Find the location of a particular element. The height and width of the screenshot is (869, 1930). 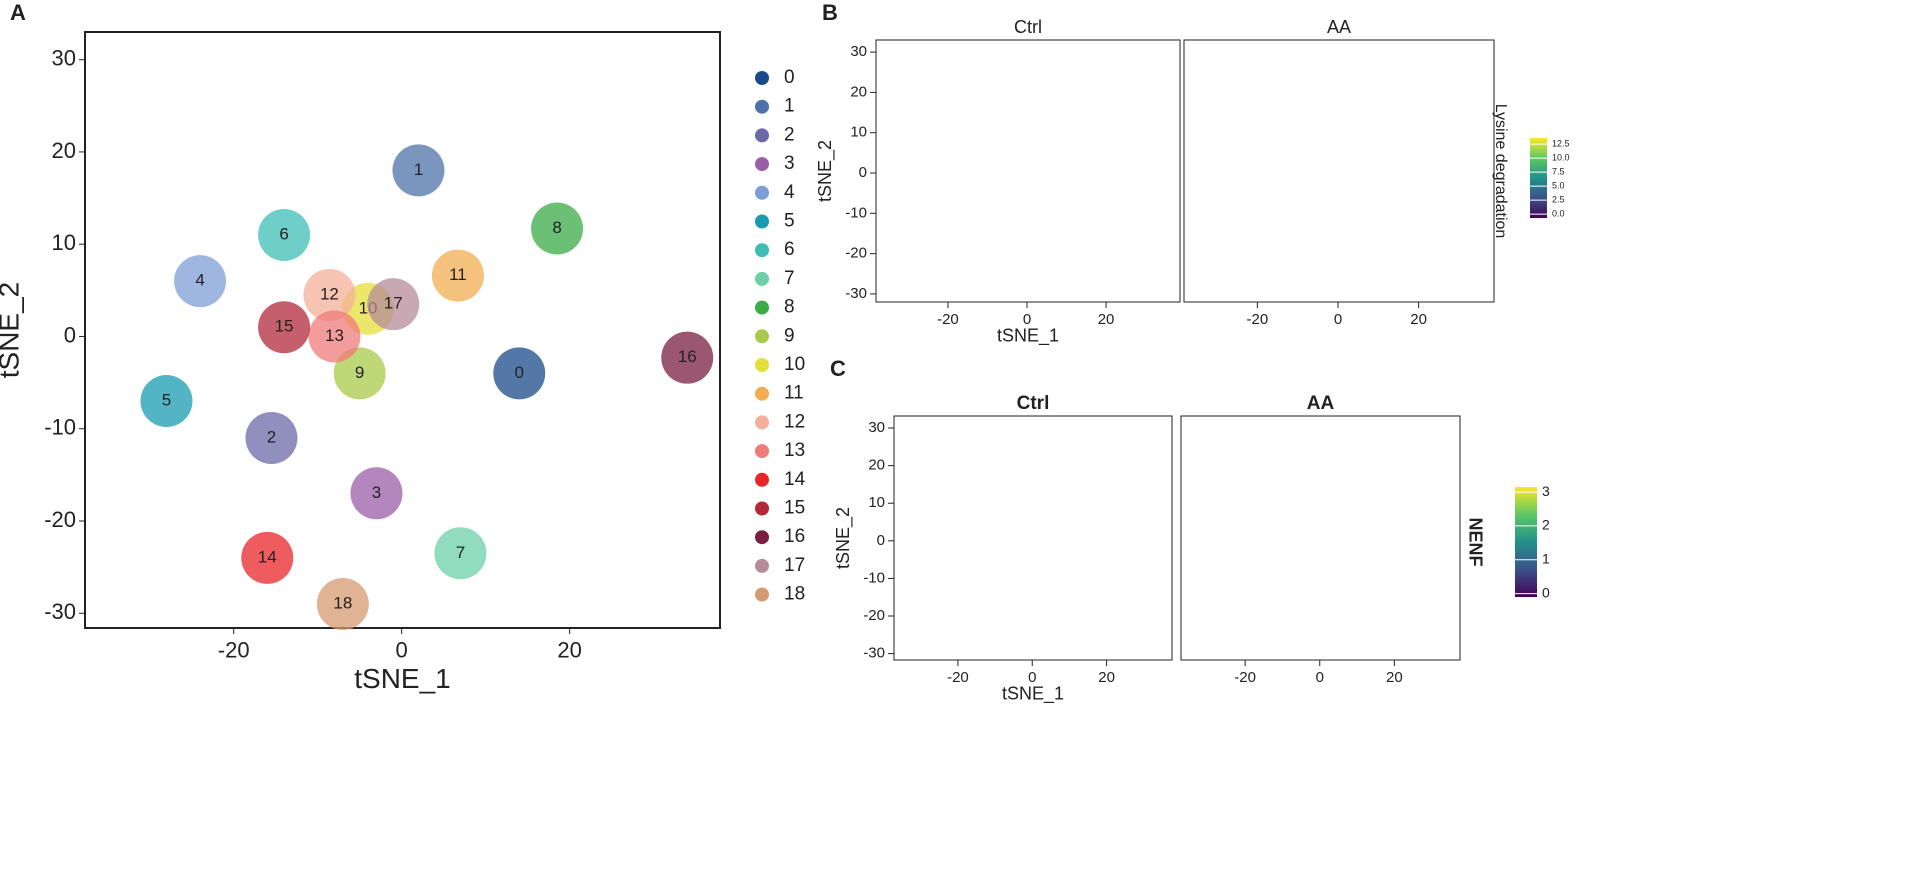

legend-label: 13 is located at coordinates (794, 450).